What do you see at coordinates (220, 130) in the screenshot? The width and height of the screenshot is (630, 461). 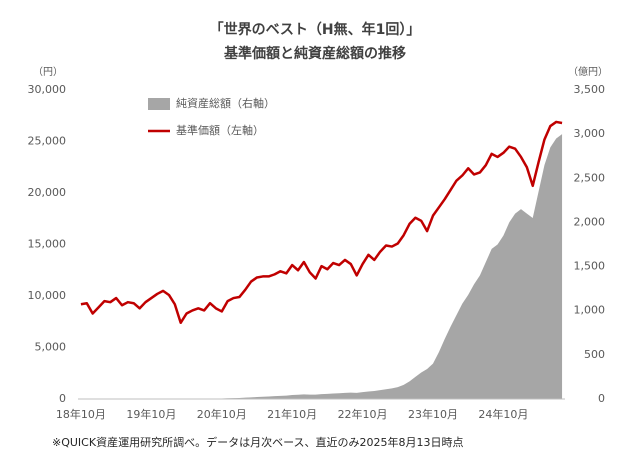 I see `legend-label: 基準価額（左軸）` at bounding box center [220, 130].